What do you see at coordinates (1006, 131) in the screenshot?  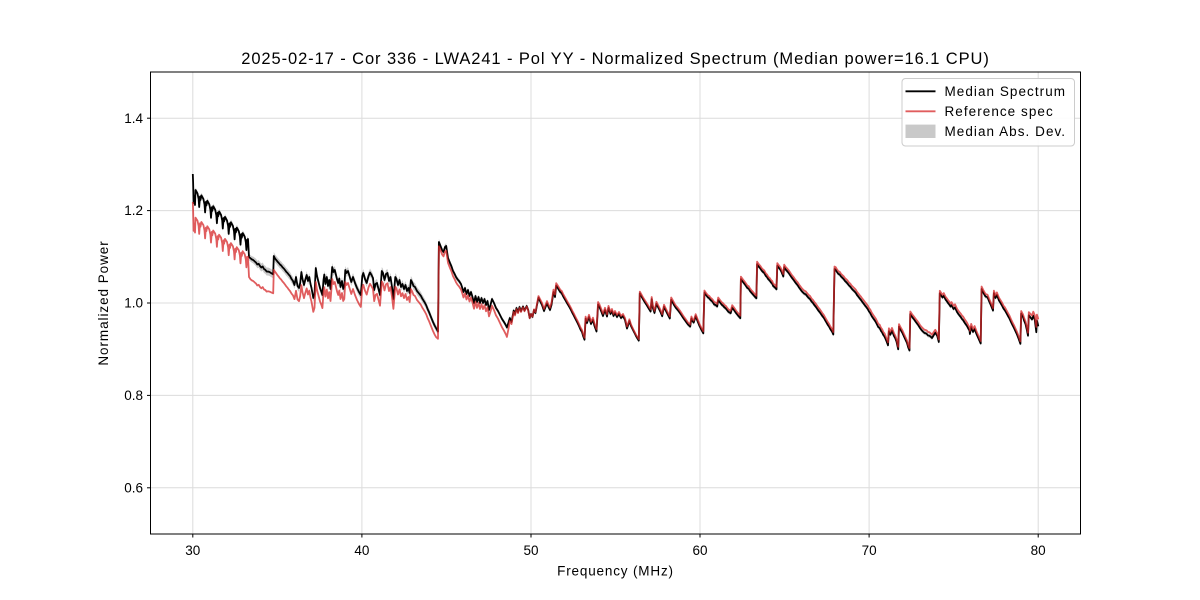 I see `svg-text: Median Abs. Dev.` at bounding box center [1006, 131].